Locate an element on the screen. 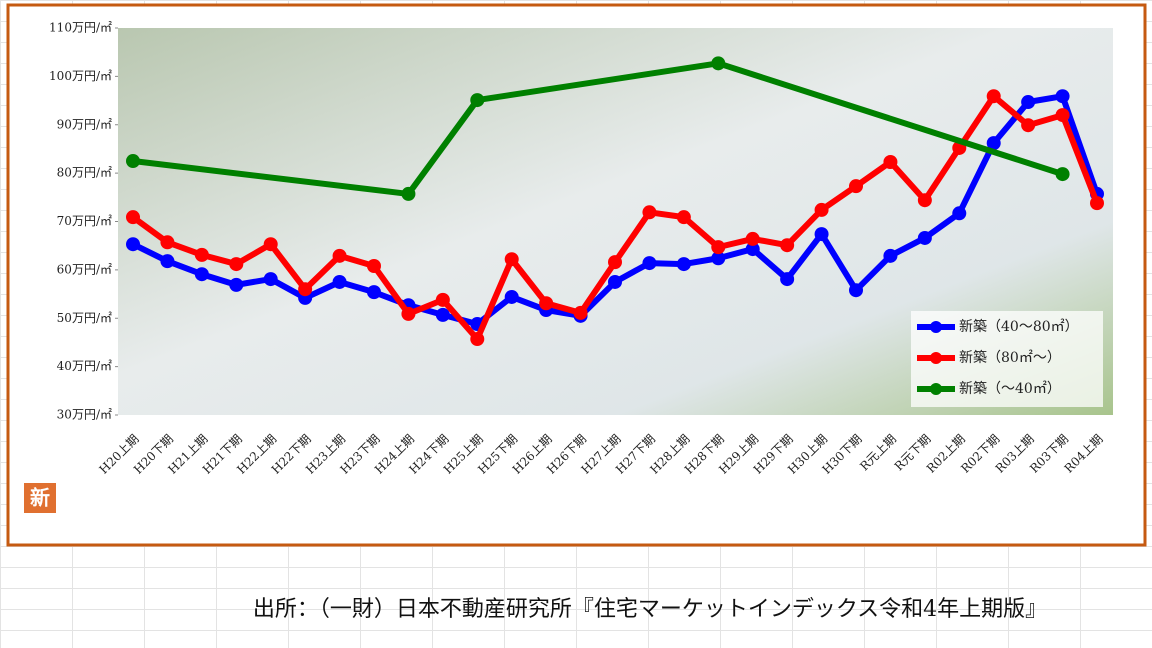 Image resolution: width=1152 pixels, height=648 pixels. y-tick-label: 50万円/㎡ is located at coordinates (84, 318).